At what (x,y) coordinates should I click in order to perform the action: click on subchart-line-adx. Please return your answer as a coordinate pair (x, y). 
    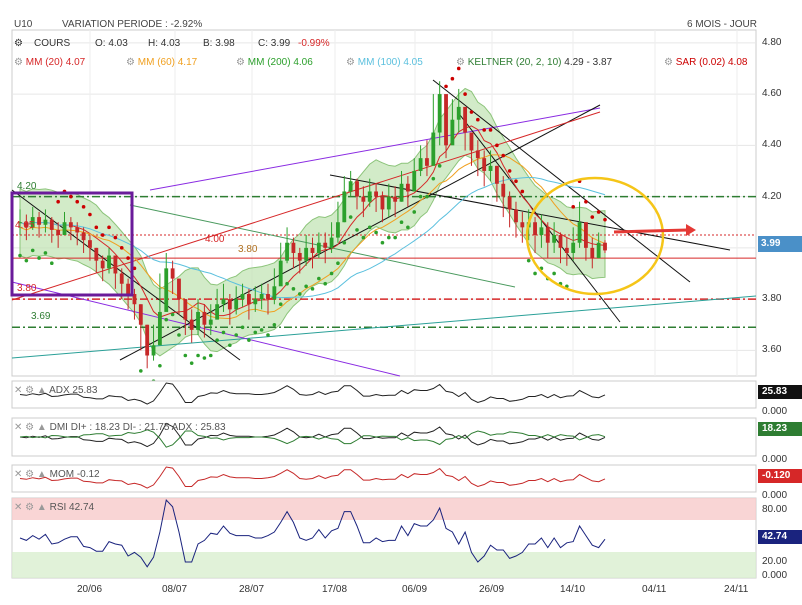
    Looking at the image, I should click on (312, 393).